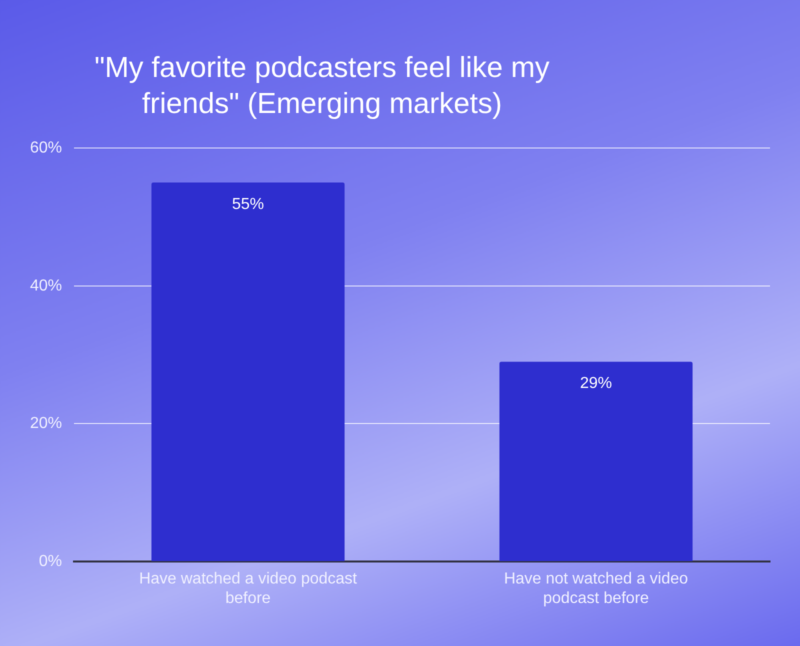 This screenshot has width=800, height=646. I want to click on y-tick-label: 40%, so click(46, 285).